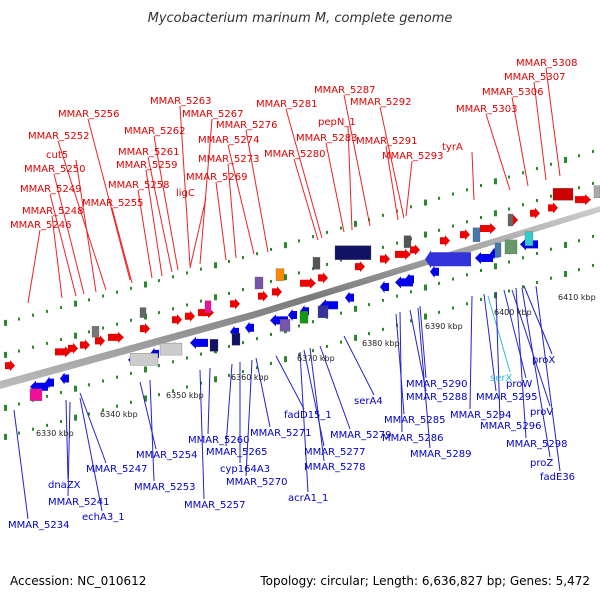  I want to click on gene-label-mmar-5290: MMAR_5290, so click(437, 384).